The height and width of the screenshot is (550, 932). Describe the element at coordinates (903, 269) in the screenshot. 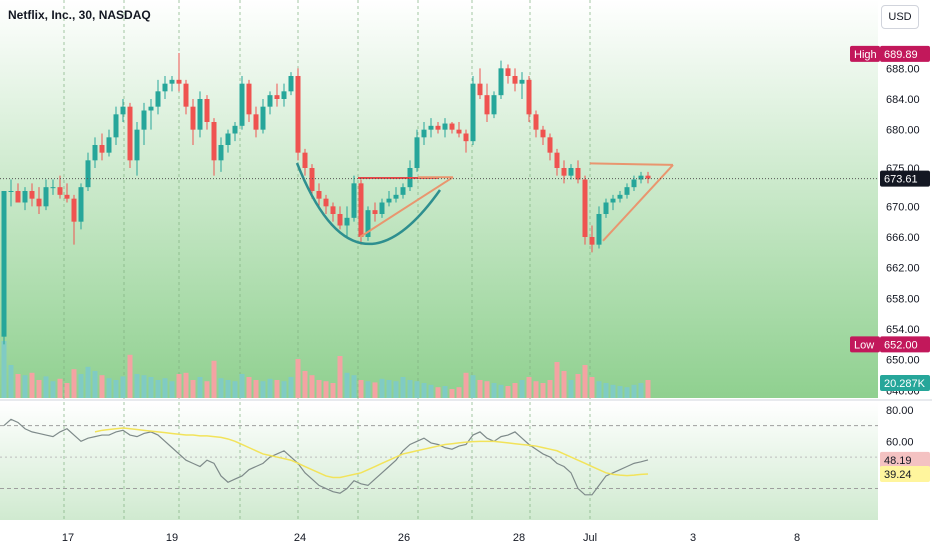

I see `price-tick-label: 662.00` at that location.